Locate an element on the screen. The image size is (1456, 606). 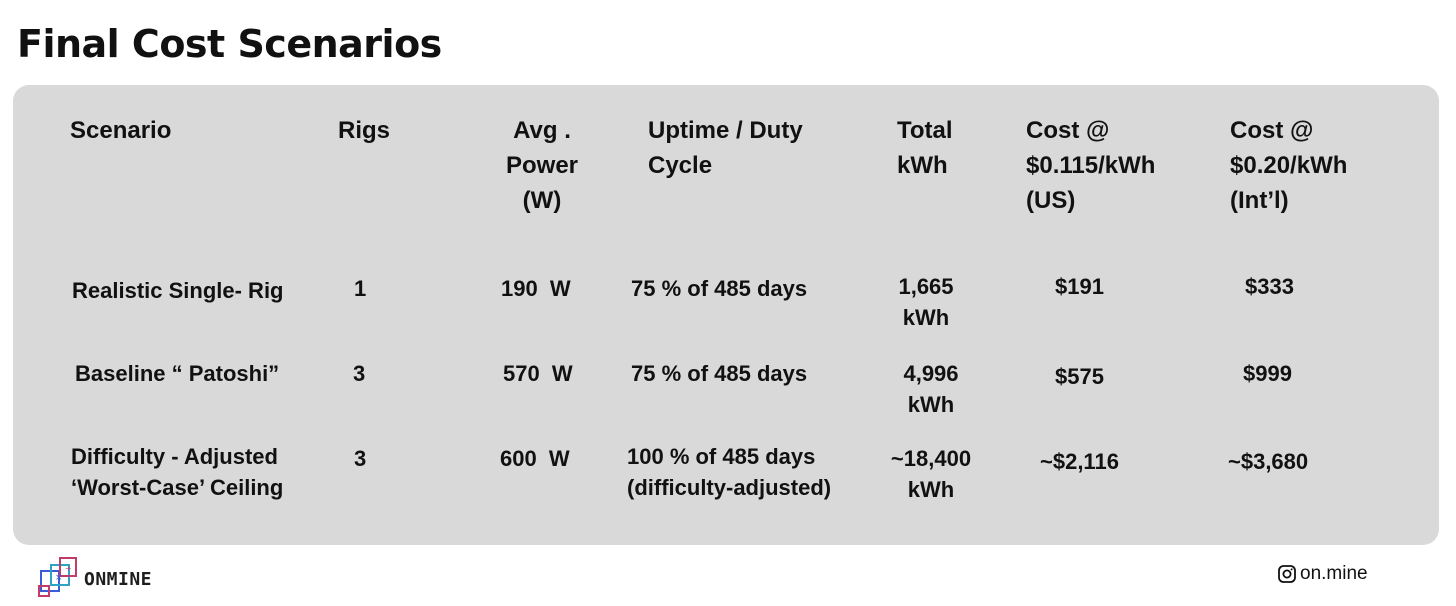
row2-cost-intl: $999 is located at coordinates (1267, 373).